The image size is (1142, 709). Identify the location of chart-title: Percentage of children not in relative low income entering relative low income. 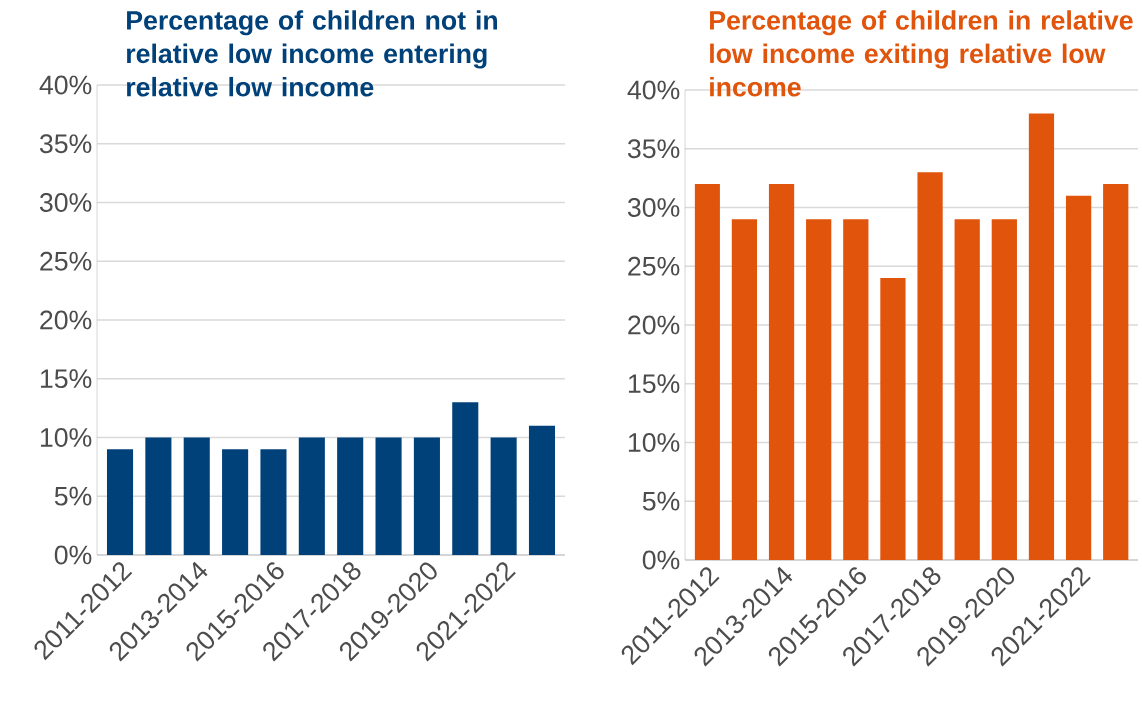
(312, 53).